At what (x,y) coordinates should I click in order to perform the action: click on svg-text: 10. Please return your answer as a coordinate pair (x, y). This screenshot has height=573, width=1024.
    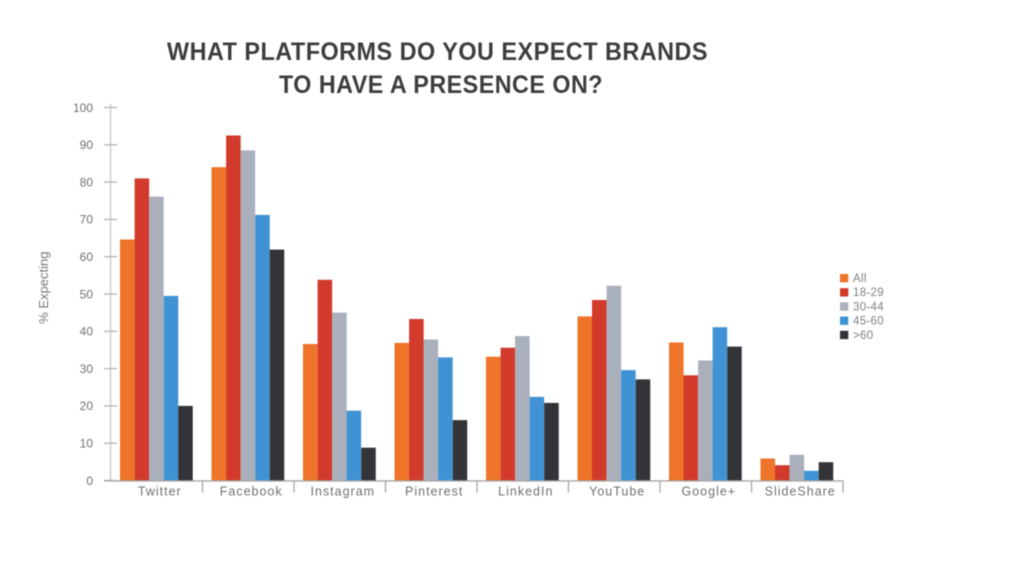
    Looking at the image, I should click on (87, 444).